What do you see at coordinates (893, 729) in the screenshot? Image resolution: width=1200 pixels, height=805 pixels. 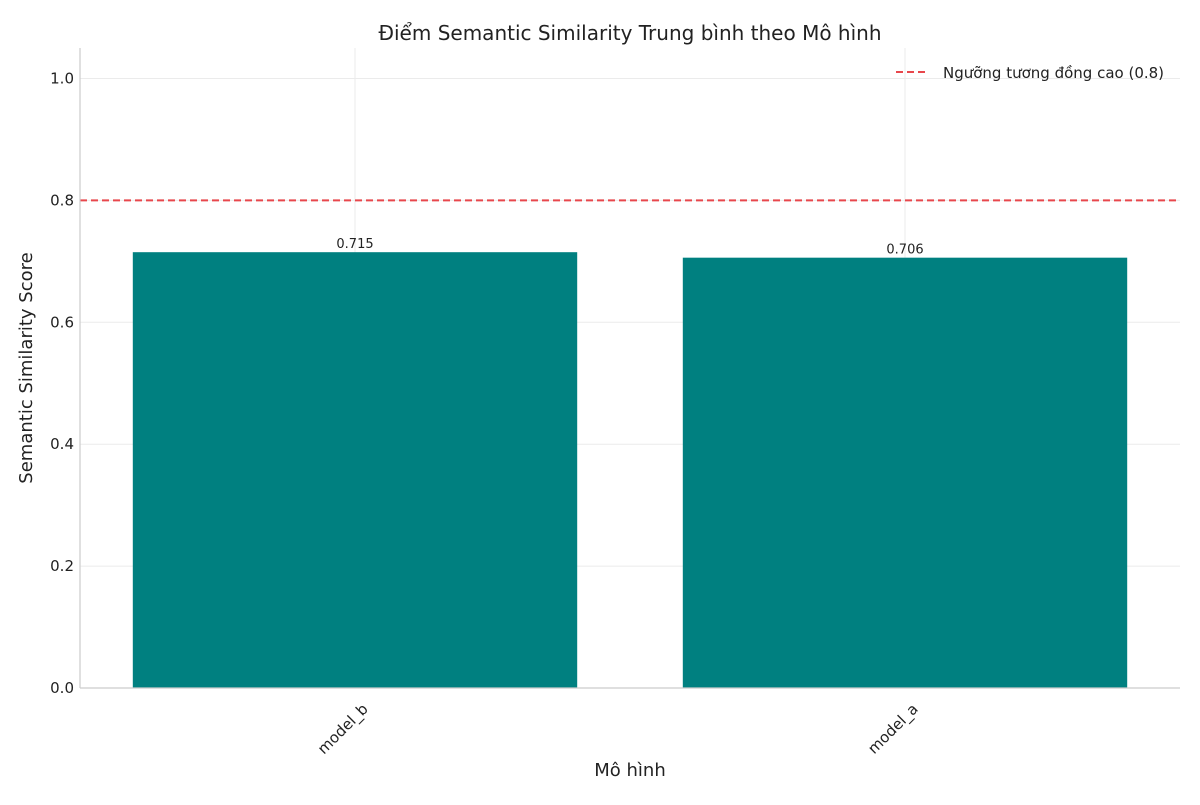 I see `x-tick-label-model_a: model_a` at bounding box center [893, 729].